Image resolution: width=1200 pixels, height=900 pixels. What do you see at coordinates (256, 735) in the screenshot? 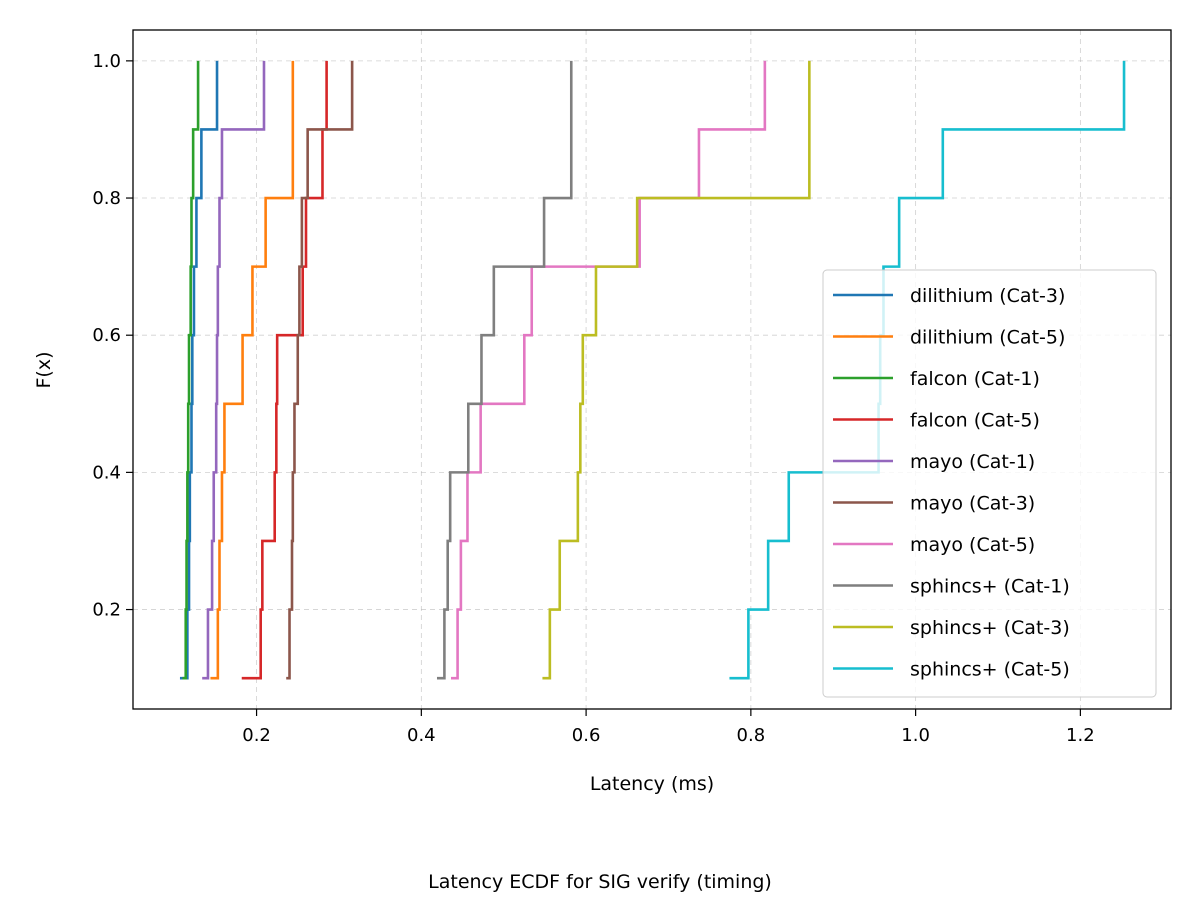
I see `x-tick-label: 0.2` at bounding box center [256, 735].